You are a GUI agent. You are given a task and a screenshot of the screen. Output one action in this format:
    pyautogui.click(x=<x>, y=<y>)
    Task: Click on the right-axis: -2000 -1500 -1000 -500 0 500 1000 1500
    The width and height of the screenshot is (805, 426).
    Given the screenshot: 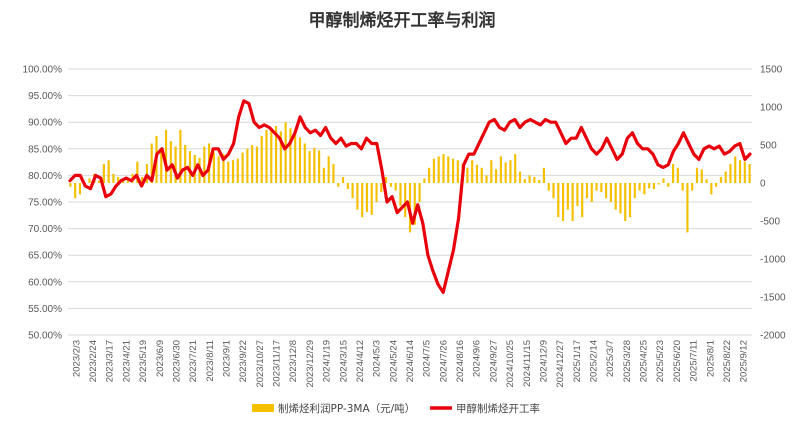 What is the action you would take?
    pyautogui.click(x=773, y=203)
    